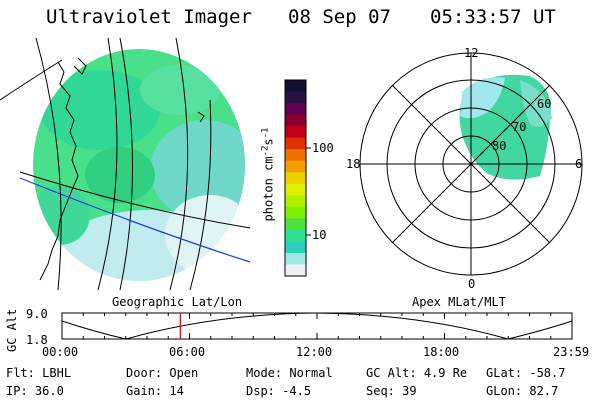  Describe the element at coordinates (579, 164) in the screenshot. I see `mlt-label-6: 6` at that location.